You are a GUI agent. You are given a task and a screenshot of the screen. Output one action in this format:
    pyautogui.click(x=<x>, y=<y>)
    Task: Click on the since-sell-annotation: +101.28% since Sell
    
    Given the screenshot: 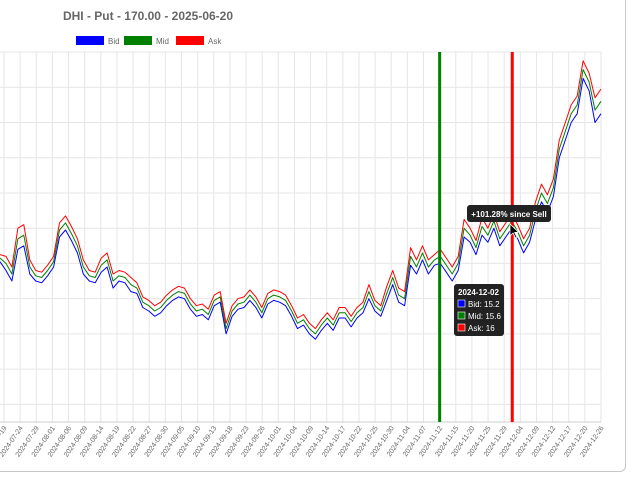 What is the action you would take?
    pyautogui.click(x=509, y=213)
    